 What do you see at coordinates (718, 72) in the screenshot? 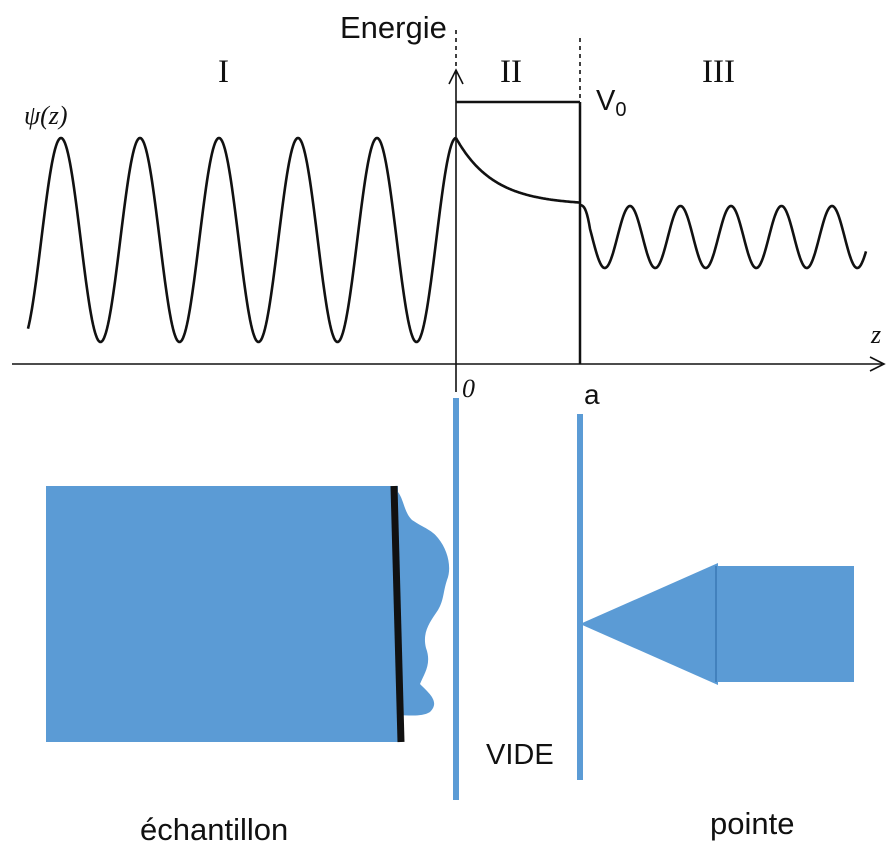
I see `region-label-III: III` at bounding box center [718, 72].